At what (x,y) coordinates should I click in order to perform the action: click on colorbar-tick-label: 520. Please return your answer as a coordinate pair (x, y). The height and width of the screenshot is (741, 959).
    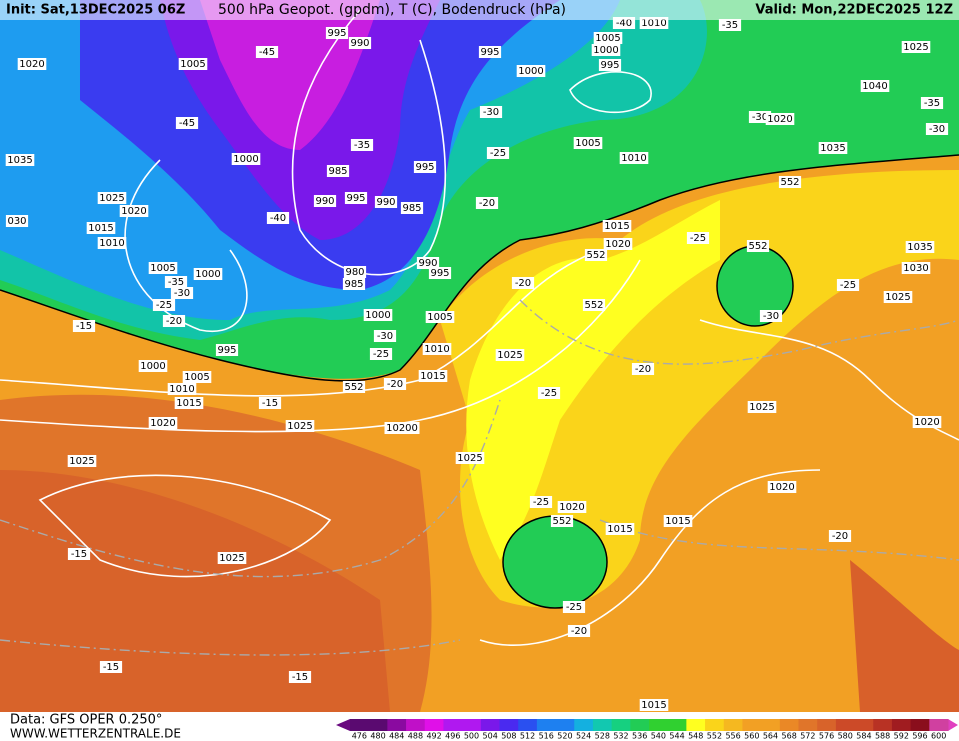
    Looking at the image, I should click on (564, 736).